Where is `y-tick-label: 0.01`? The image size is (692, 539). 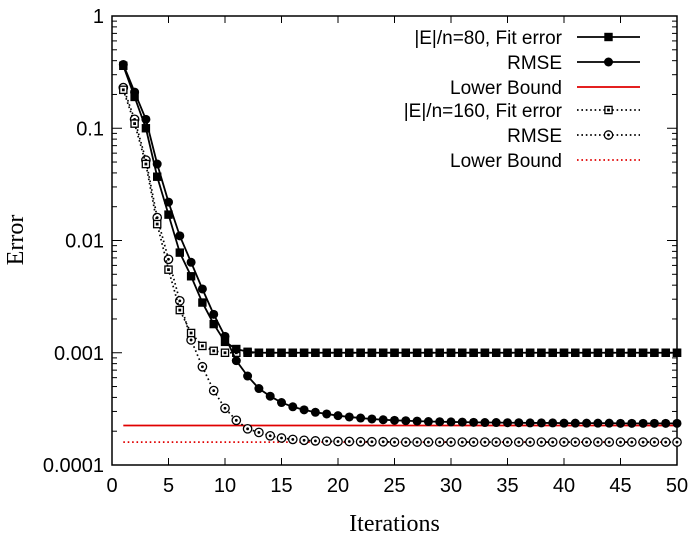 y-tick-label: 0.01 is located at coordinates (84, 242).